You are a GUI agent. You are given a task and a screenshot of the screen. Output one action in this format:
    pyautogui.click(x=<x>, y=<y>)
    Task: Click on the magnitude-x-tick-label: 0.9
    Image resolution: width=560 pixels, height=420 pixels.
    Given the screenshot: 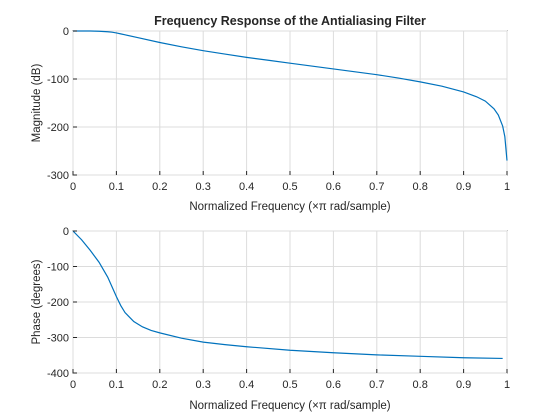 What is the action you would take?
    pyautogui.click(x=463, y=187)
    